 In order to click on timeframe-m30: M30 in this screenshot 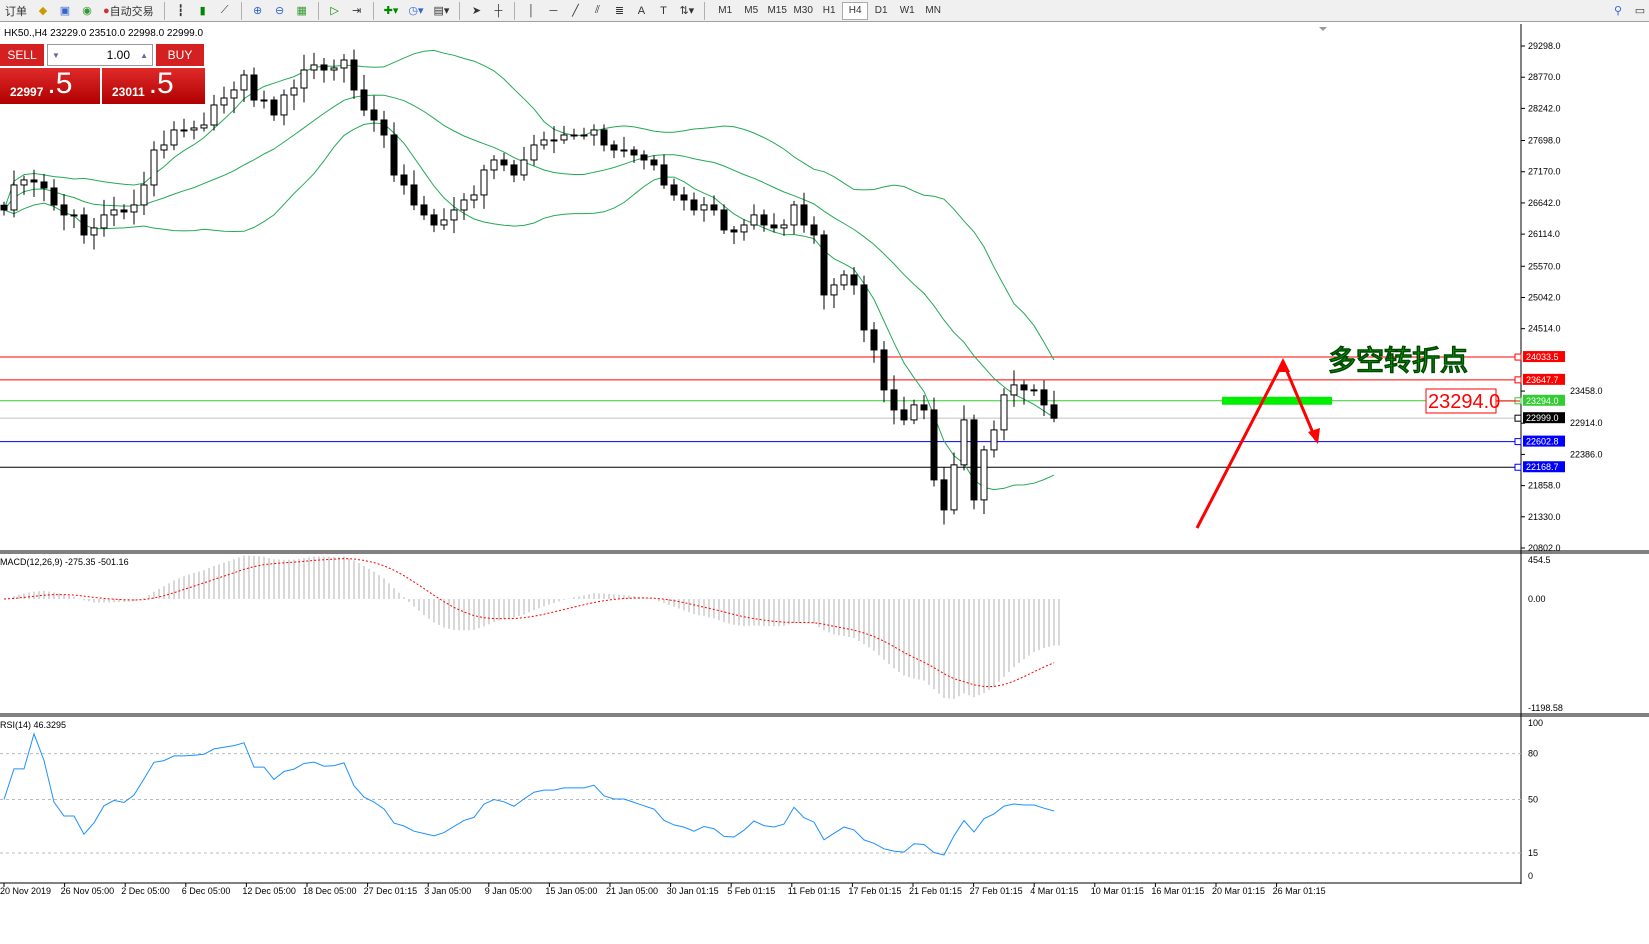, I will do `click(803, 10)`.